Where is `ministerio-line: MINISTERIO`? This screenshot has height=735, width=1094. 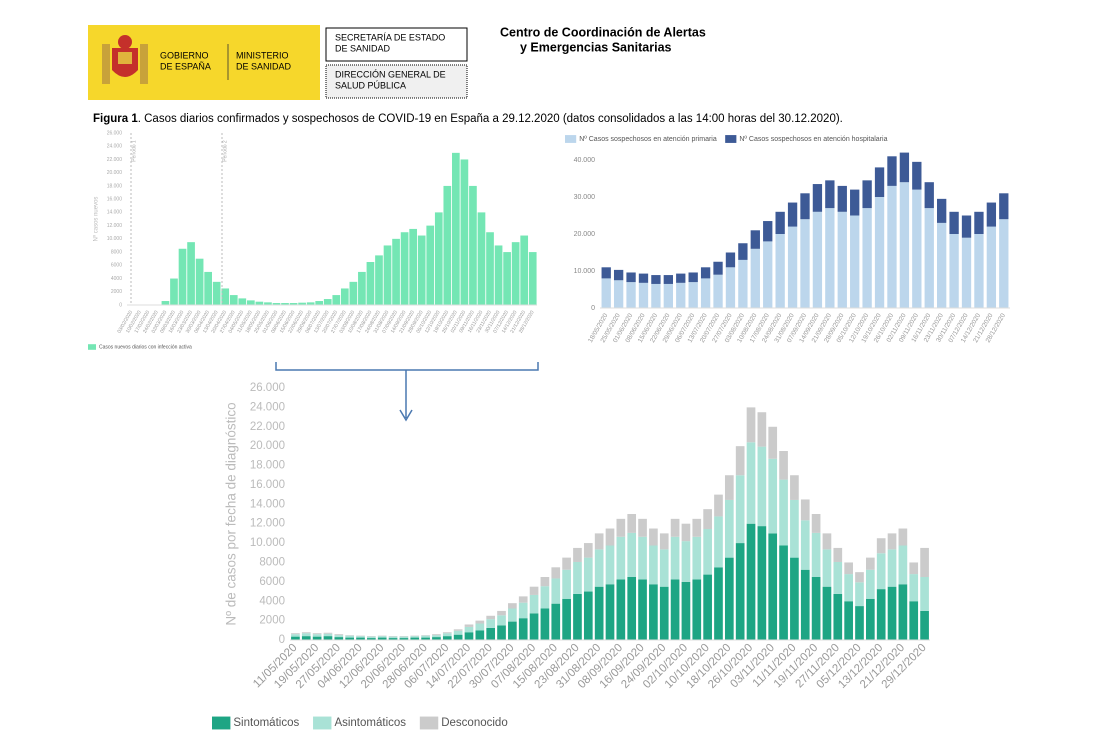
ministerio-line: MINISTERIO is located at coordinates (262, 55).